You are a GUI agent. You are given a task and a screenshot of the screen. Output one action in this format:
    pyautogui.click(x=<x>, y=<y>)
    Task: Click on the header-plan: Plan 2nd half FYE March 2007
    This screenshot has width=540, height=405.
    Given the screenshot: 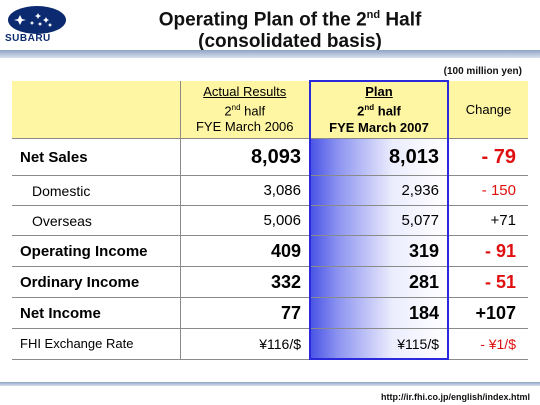 What is the action you would take?
    pyautogui.click(x=379, y=109)
    